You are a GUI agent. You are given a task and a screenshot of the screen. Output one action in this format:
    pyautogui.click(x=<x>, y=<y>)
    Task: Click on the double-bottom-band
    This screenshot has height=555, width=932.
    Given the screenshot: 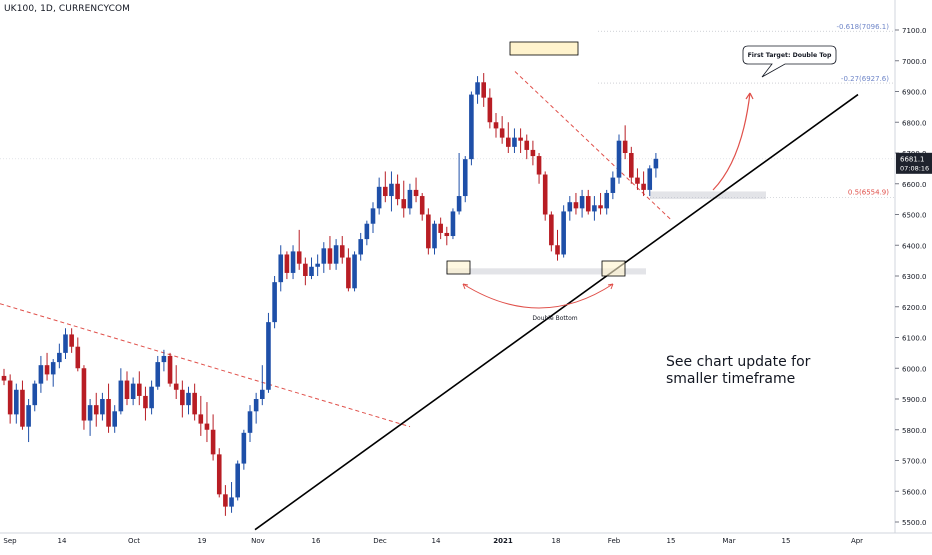 What is the action you would take?
    pyautogui.click(x=546, y=271)
    